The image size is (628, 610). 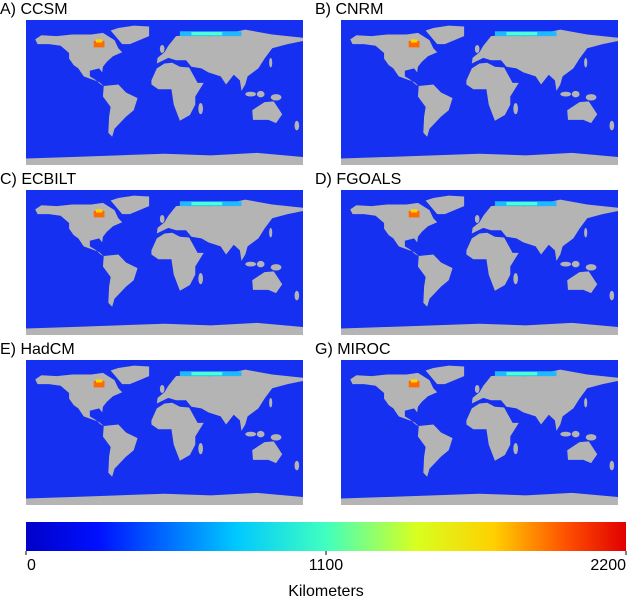 What do you see at coordinates (358, 179) in the screenshot?
I see `panel-label: D) FGOALS` at bounding box center [358, 179].